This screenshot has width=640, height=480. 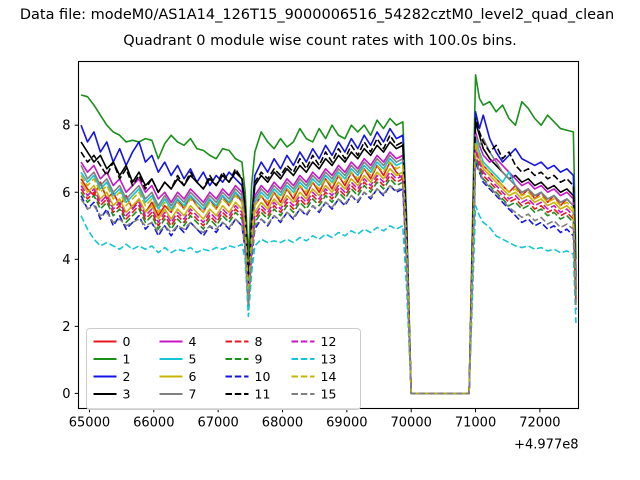 I want to click on x-tick-label: 66000, so click(x=153, y=423).